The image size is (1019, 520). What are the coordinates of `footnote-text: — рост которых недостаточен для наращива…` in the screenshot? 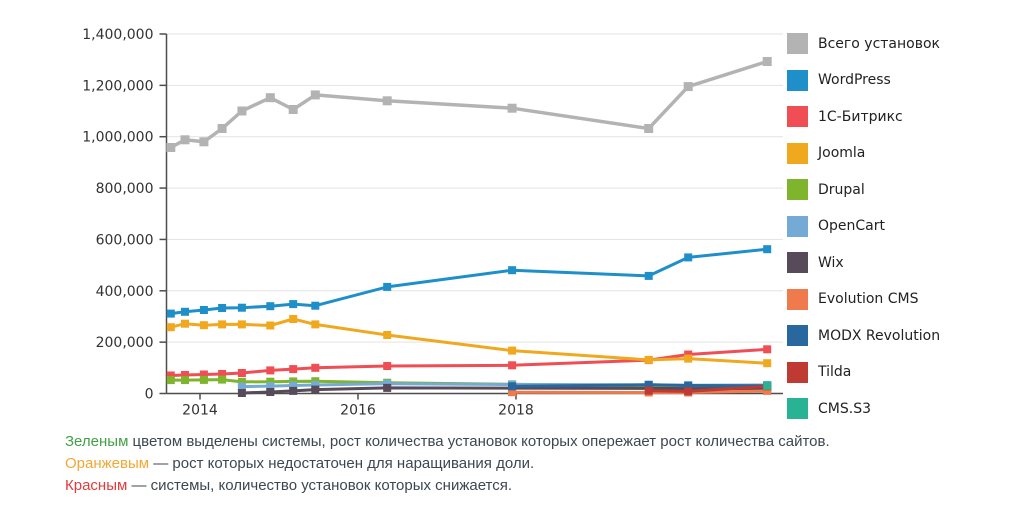 It's located at (342, 463).